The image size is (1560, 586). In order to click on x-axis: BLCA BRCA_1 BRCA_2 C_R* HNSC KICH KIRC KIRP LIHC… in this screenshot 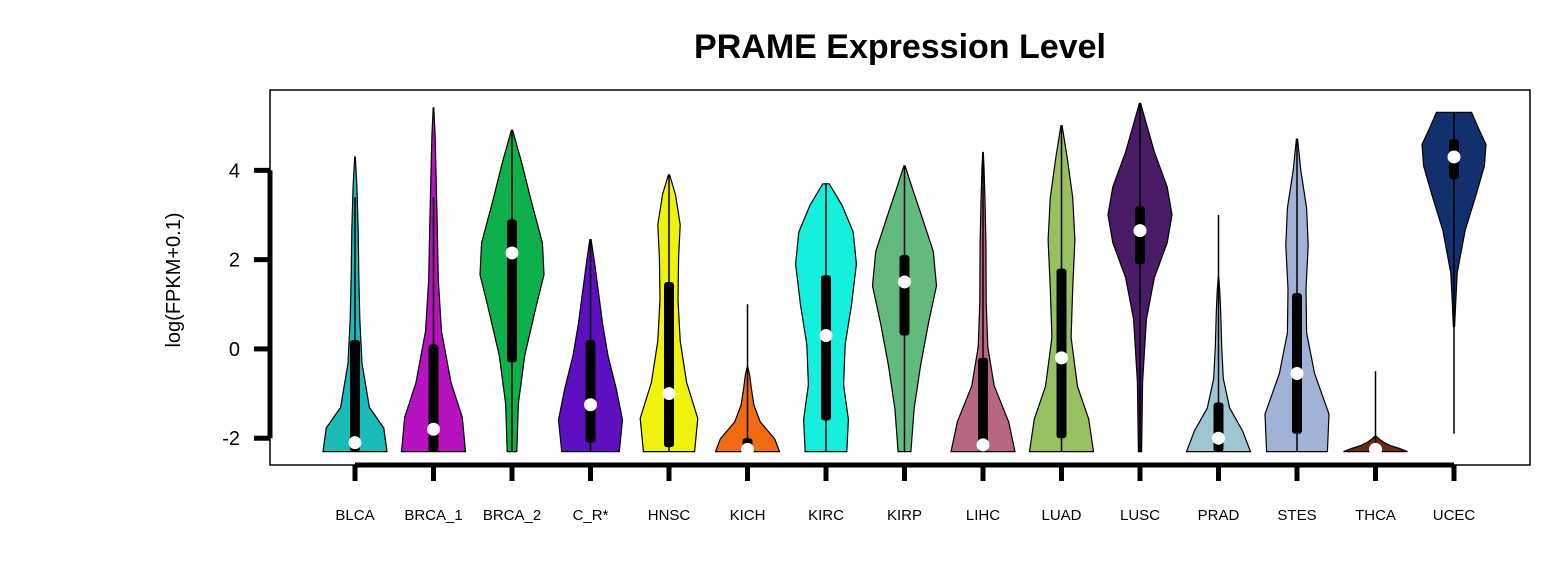, I will do `click(905, 493)`.